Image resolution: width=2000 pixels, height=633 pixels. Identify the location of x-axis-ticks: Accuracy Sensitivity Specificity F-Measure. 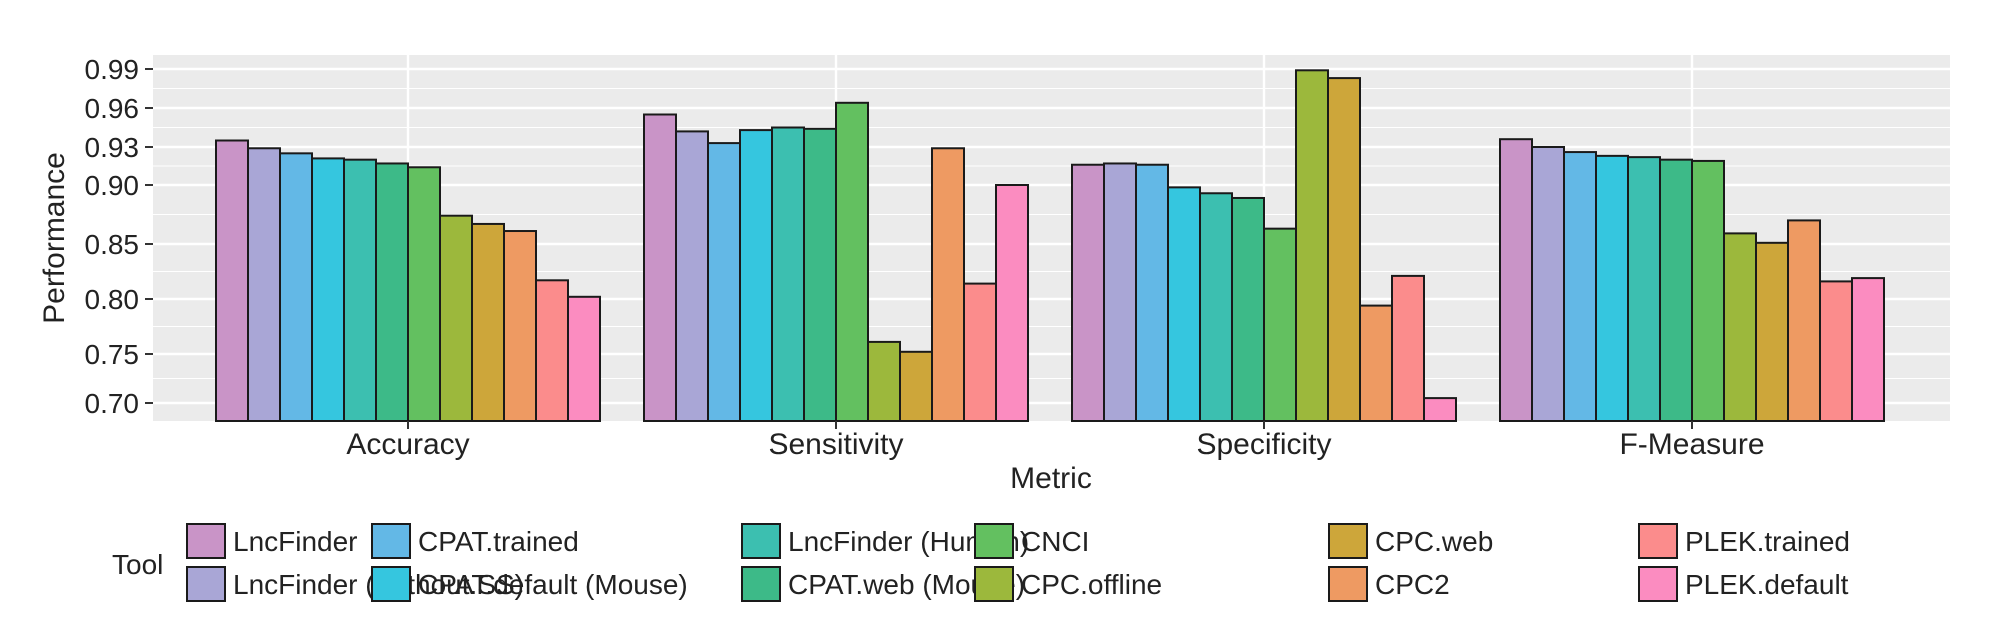
(1055, 441).